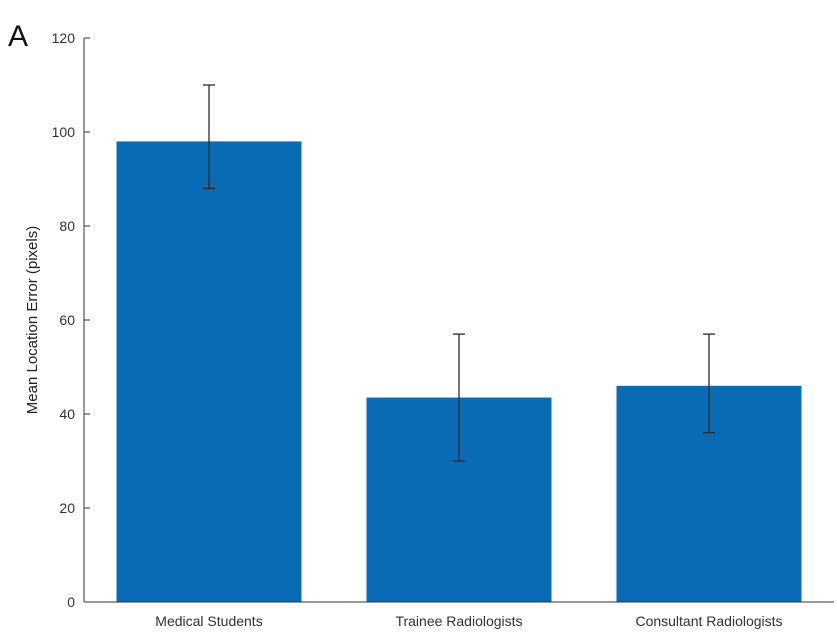  Describe the element at coordinates (32, 320) in the screenshot. I see `y-axis-label: Mean Location Error (pixels)` at that location.